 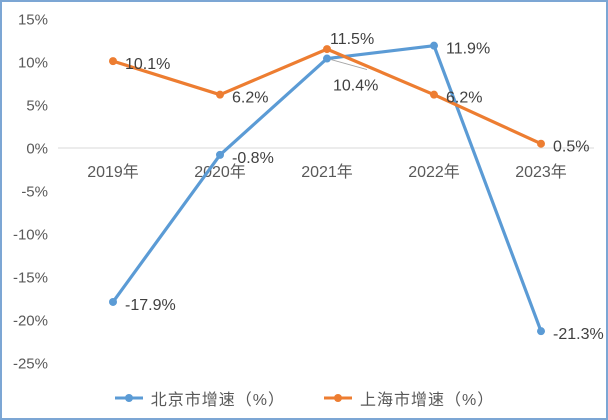 I want to click on x-tick-label: 2022年, so click(x=434, y=172).